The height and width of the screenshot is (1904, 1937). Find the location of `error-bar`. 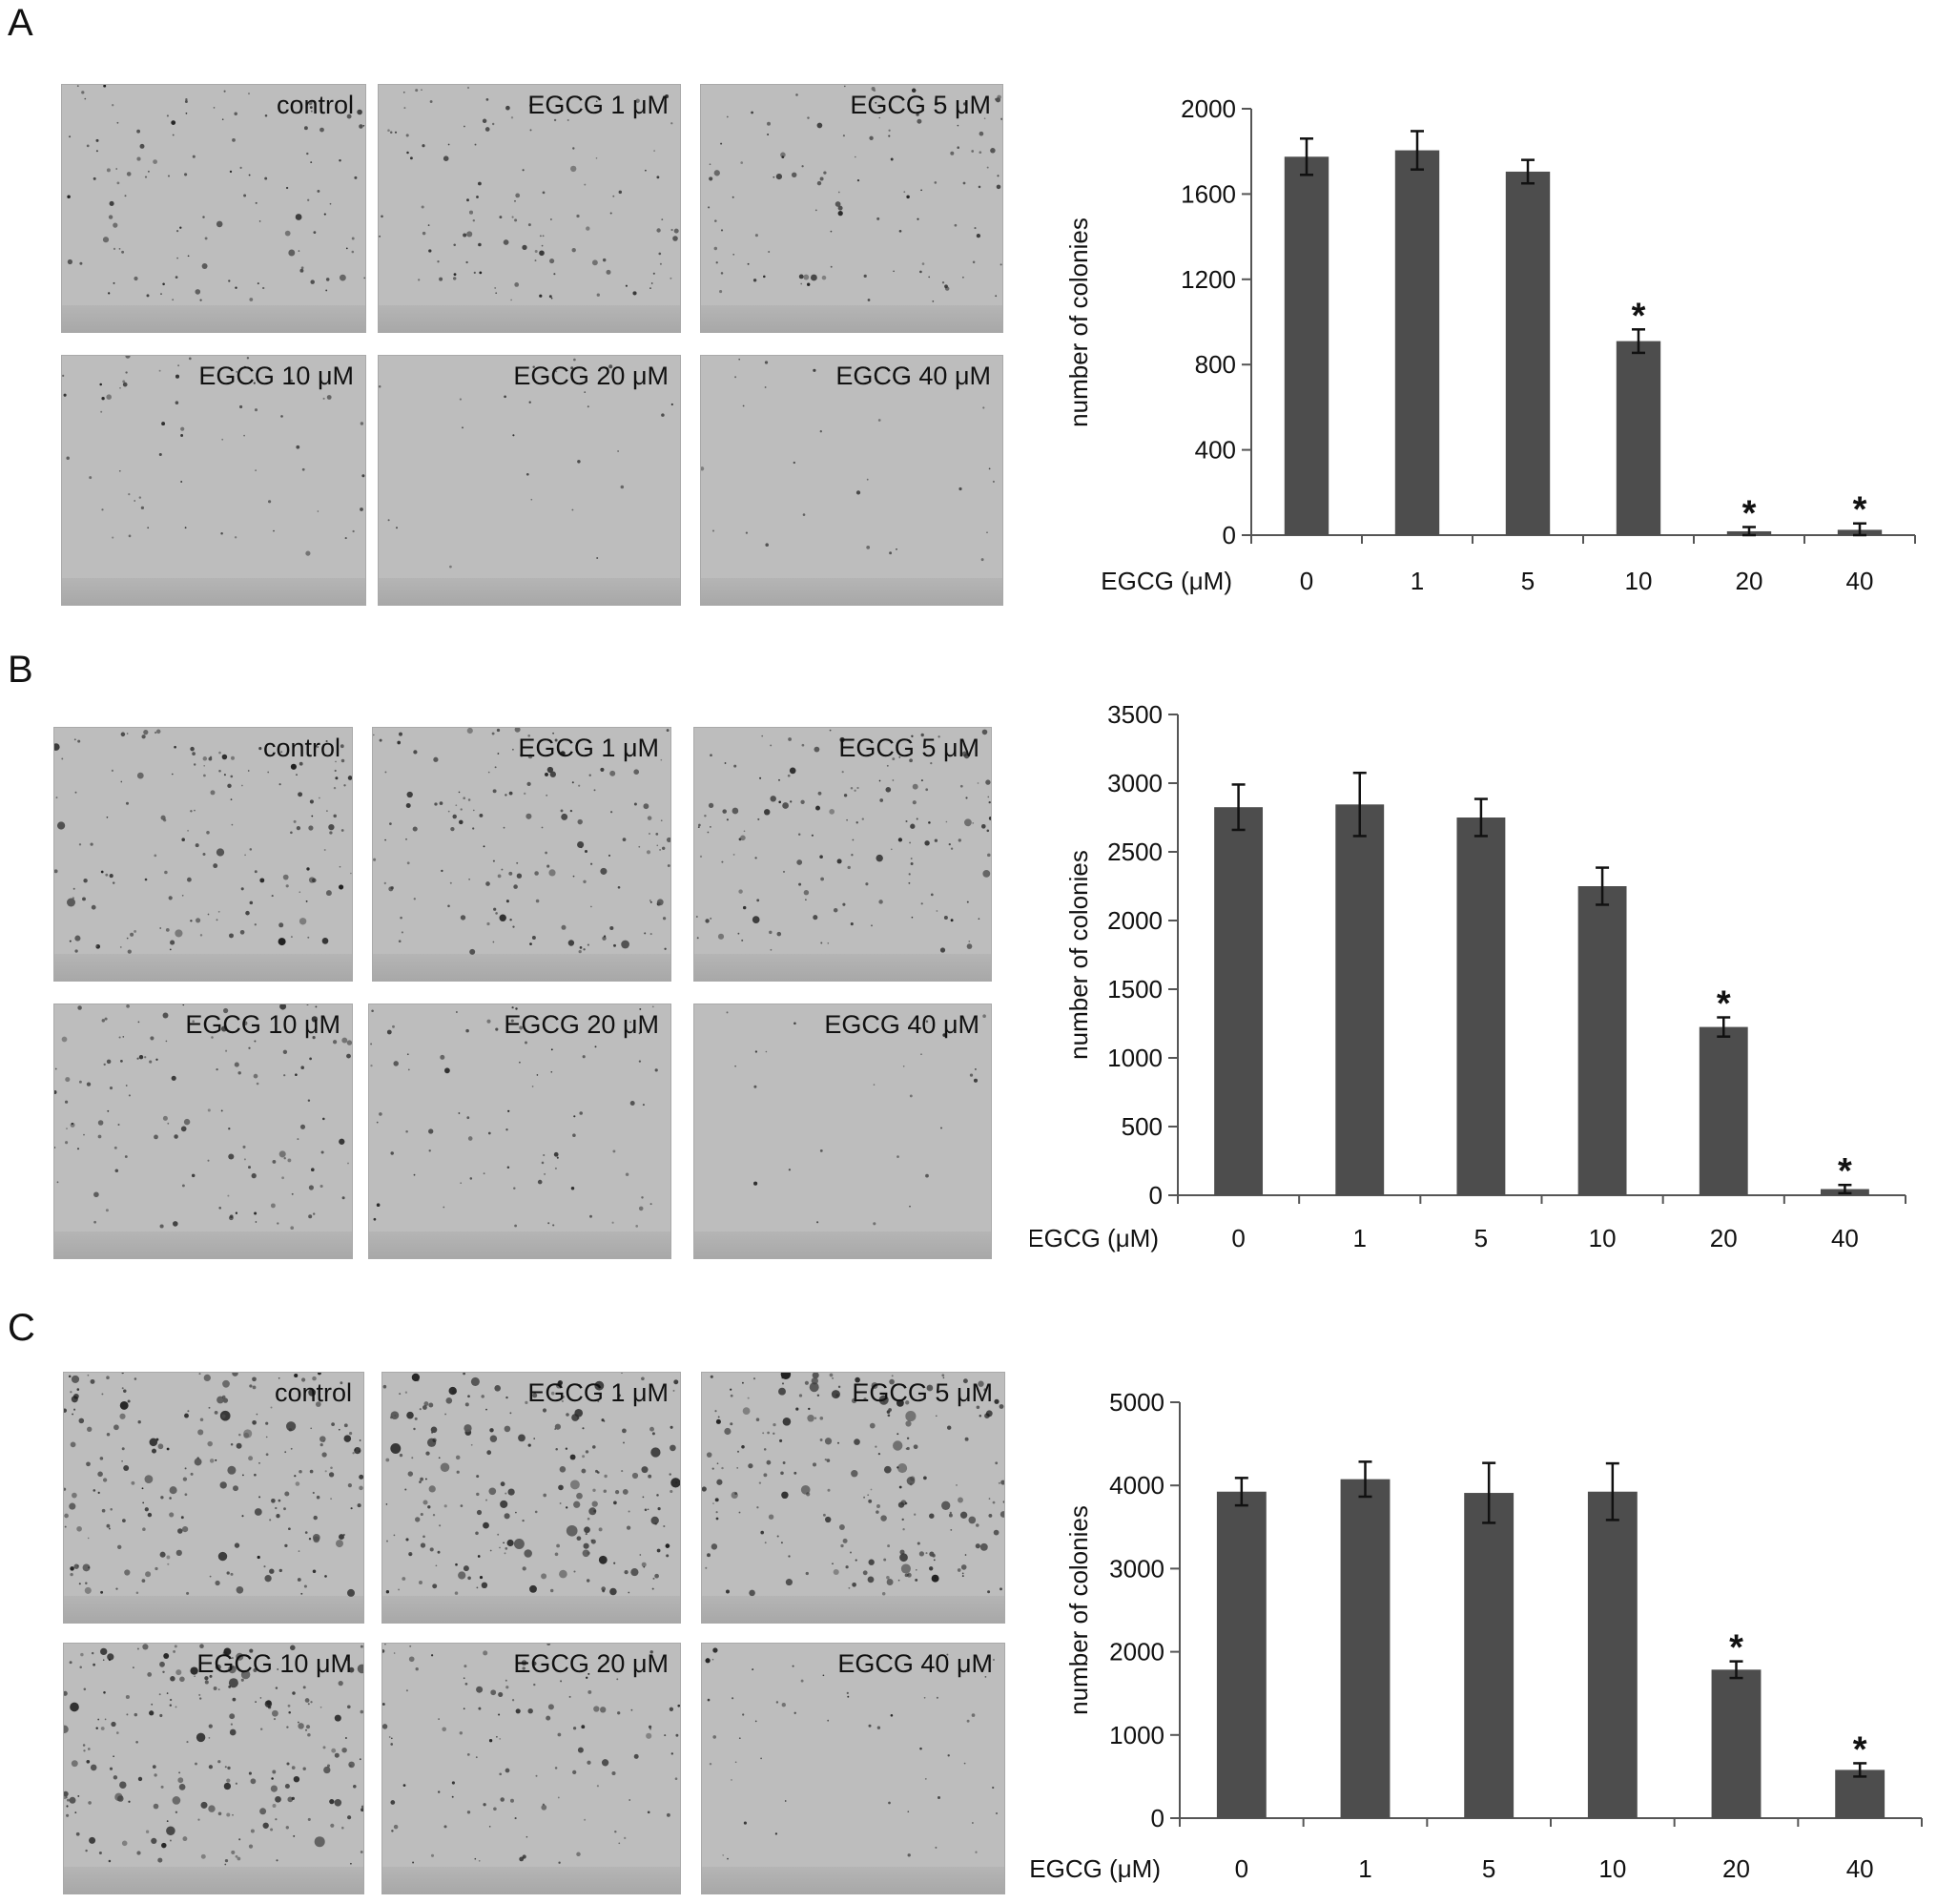

error-bar is located at coordinates (1306, 156).